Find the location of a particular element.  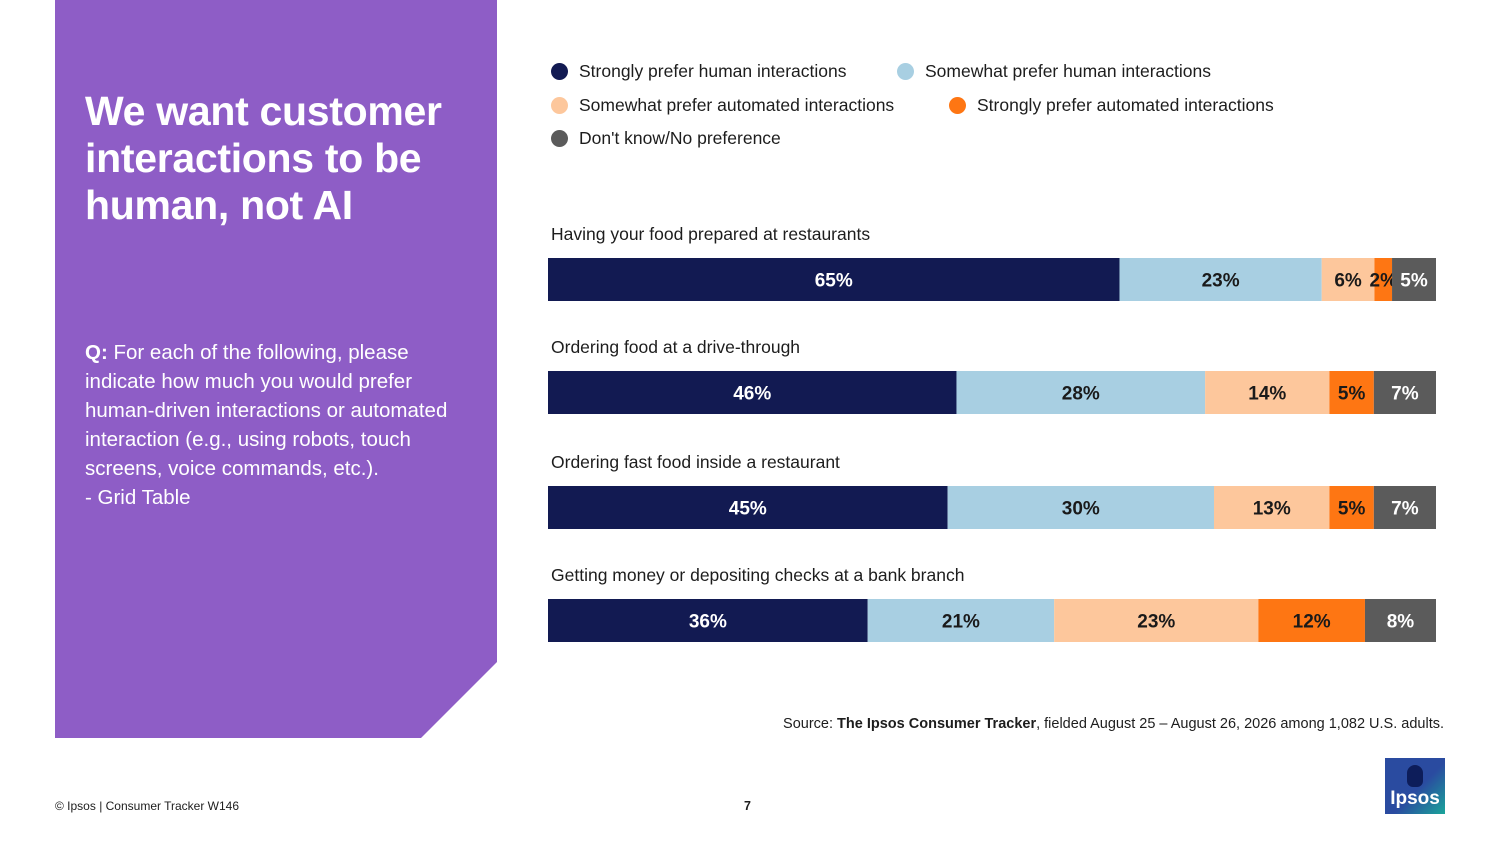

ipsos-logo: Ipsos is located at coordinates (1415, 786).